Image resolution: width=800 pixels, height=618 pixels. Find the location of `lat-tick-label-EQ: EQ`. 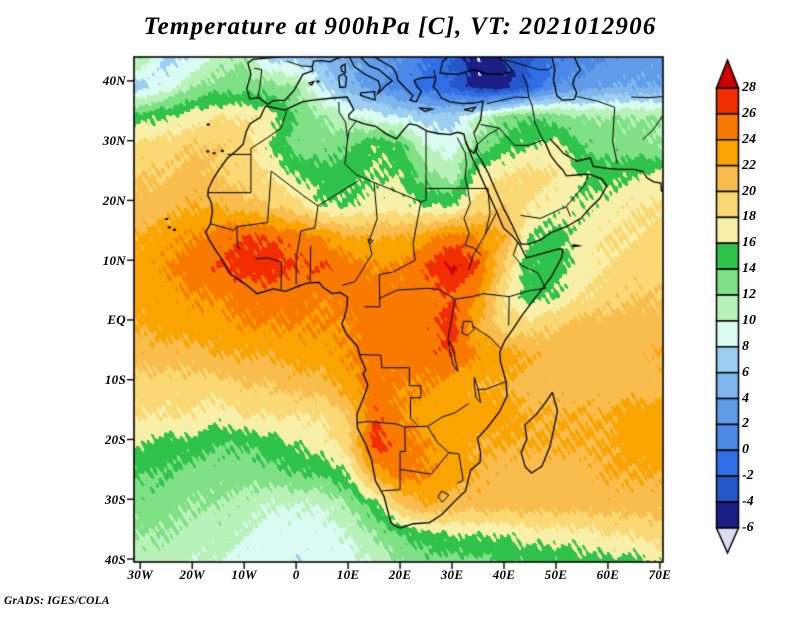

lat-tick-label-EQ: EQ is located at coordinates (116, 320).